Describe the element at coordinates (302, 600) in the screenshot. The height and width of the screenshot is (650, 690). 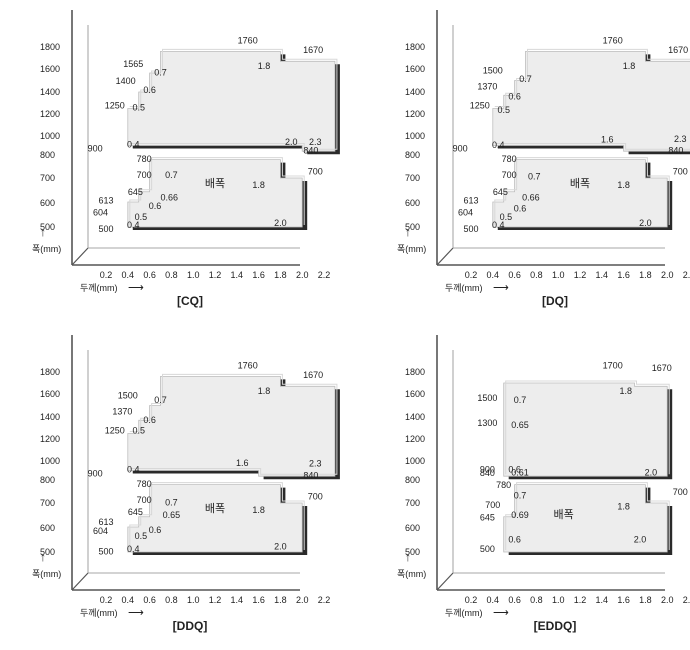
I see `x-tick-label: 2.0` at that location.